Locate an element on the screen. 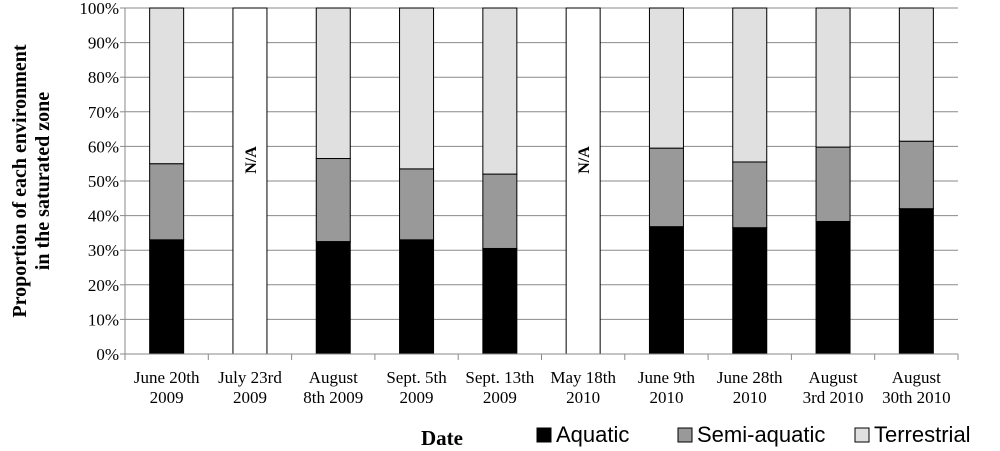  y-tick-label: 100% is located at coordinates (99, 9).